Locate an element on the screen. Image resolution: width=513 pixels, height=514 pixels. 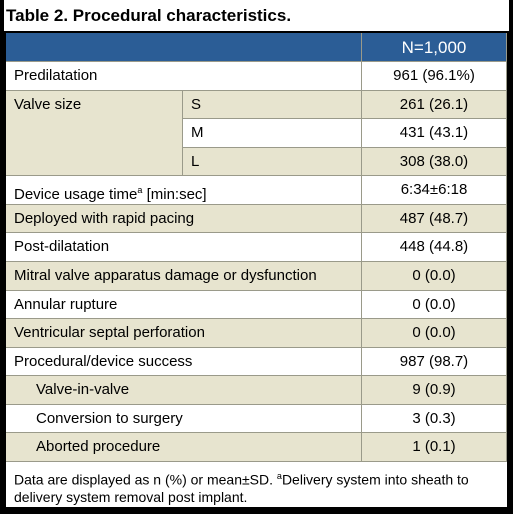
label-suffix: [min:sec] is located at coordinates (174, 195).